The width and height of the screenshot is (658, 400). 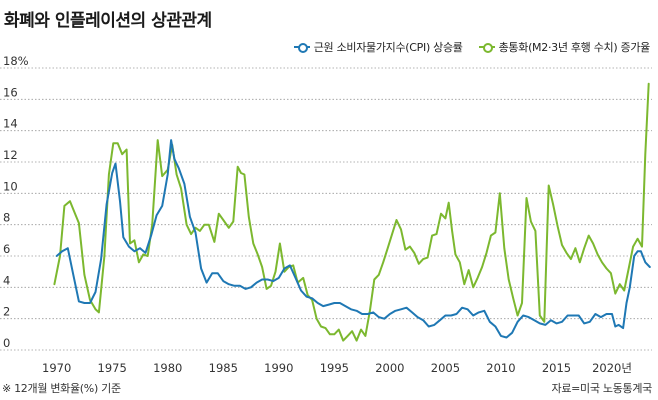 What do you see at coordinates (278, 368) in the screenshot?
I see `x-tick-label: 1990` at bounding box center [278, 368].